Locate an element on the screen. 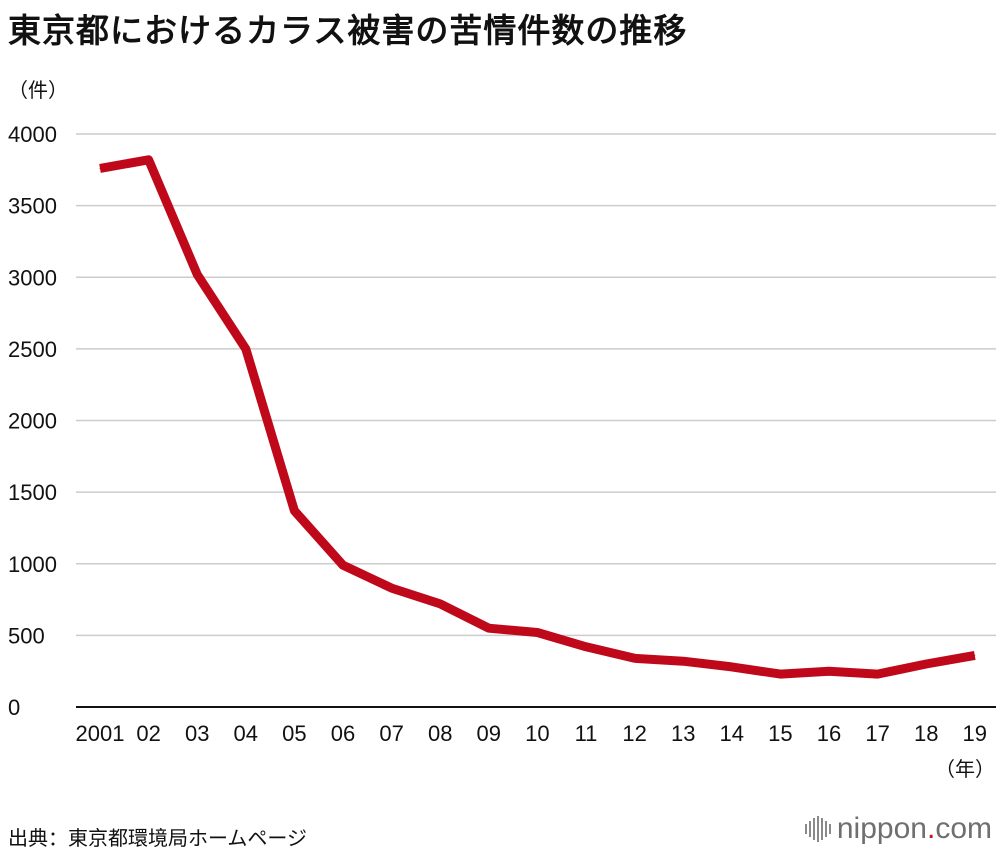  y-tick-label: 4000 is located at coordinates (32, 134).